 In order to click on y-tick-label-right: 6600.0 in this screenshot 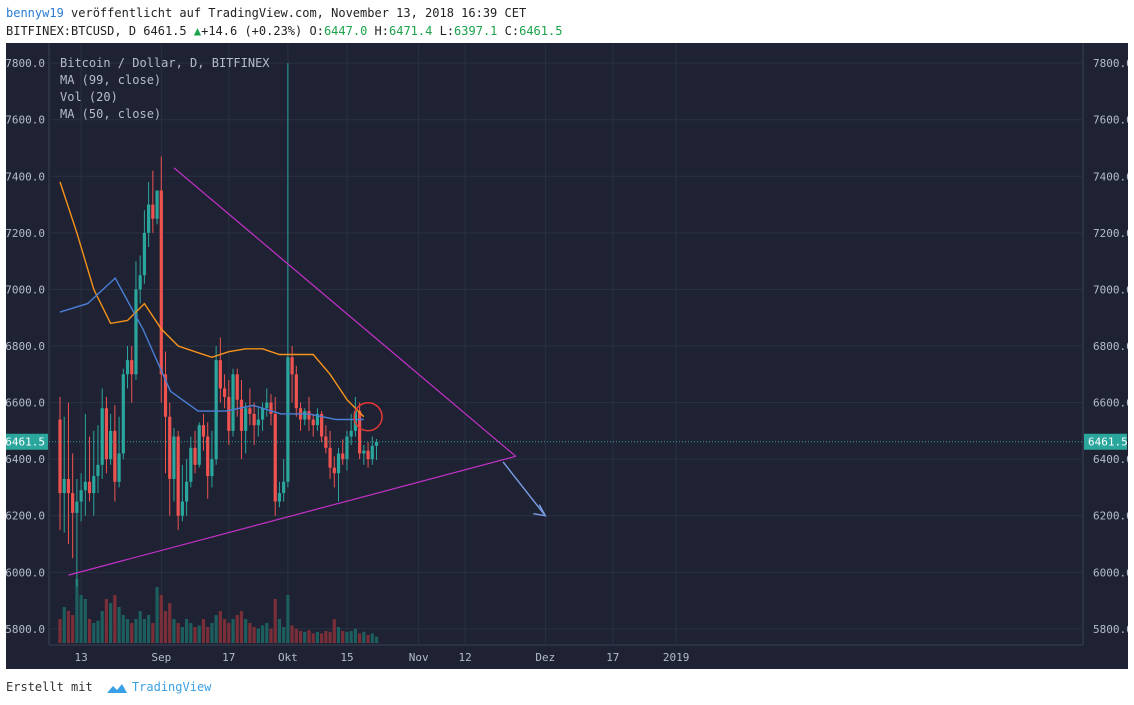, I will do `click(1110, 403)`.